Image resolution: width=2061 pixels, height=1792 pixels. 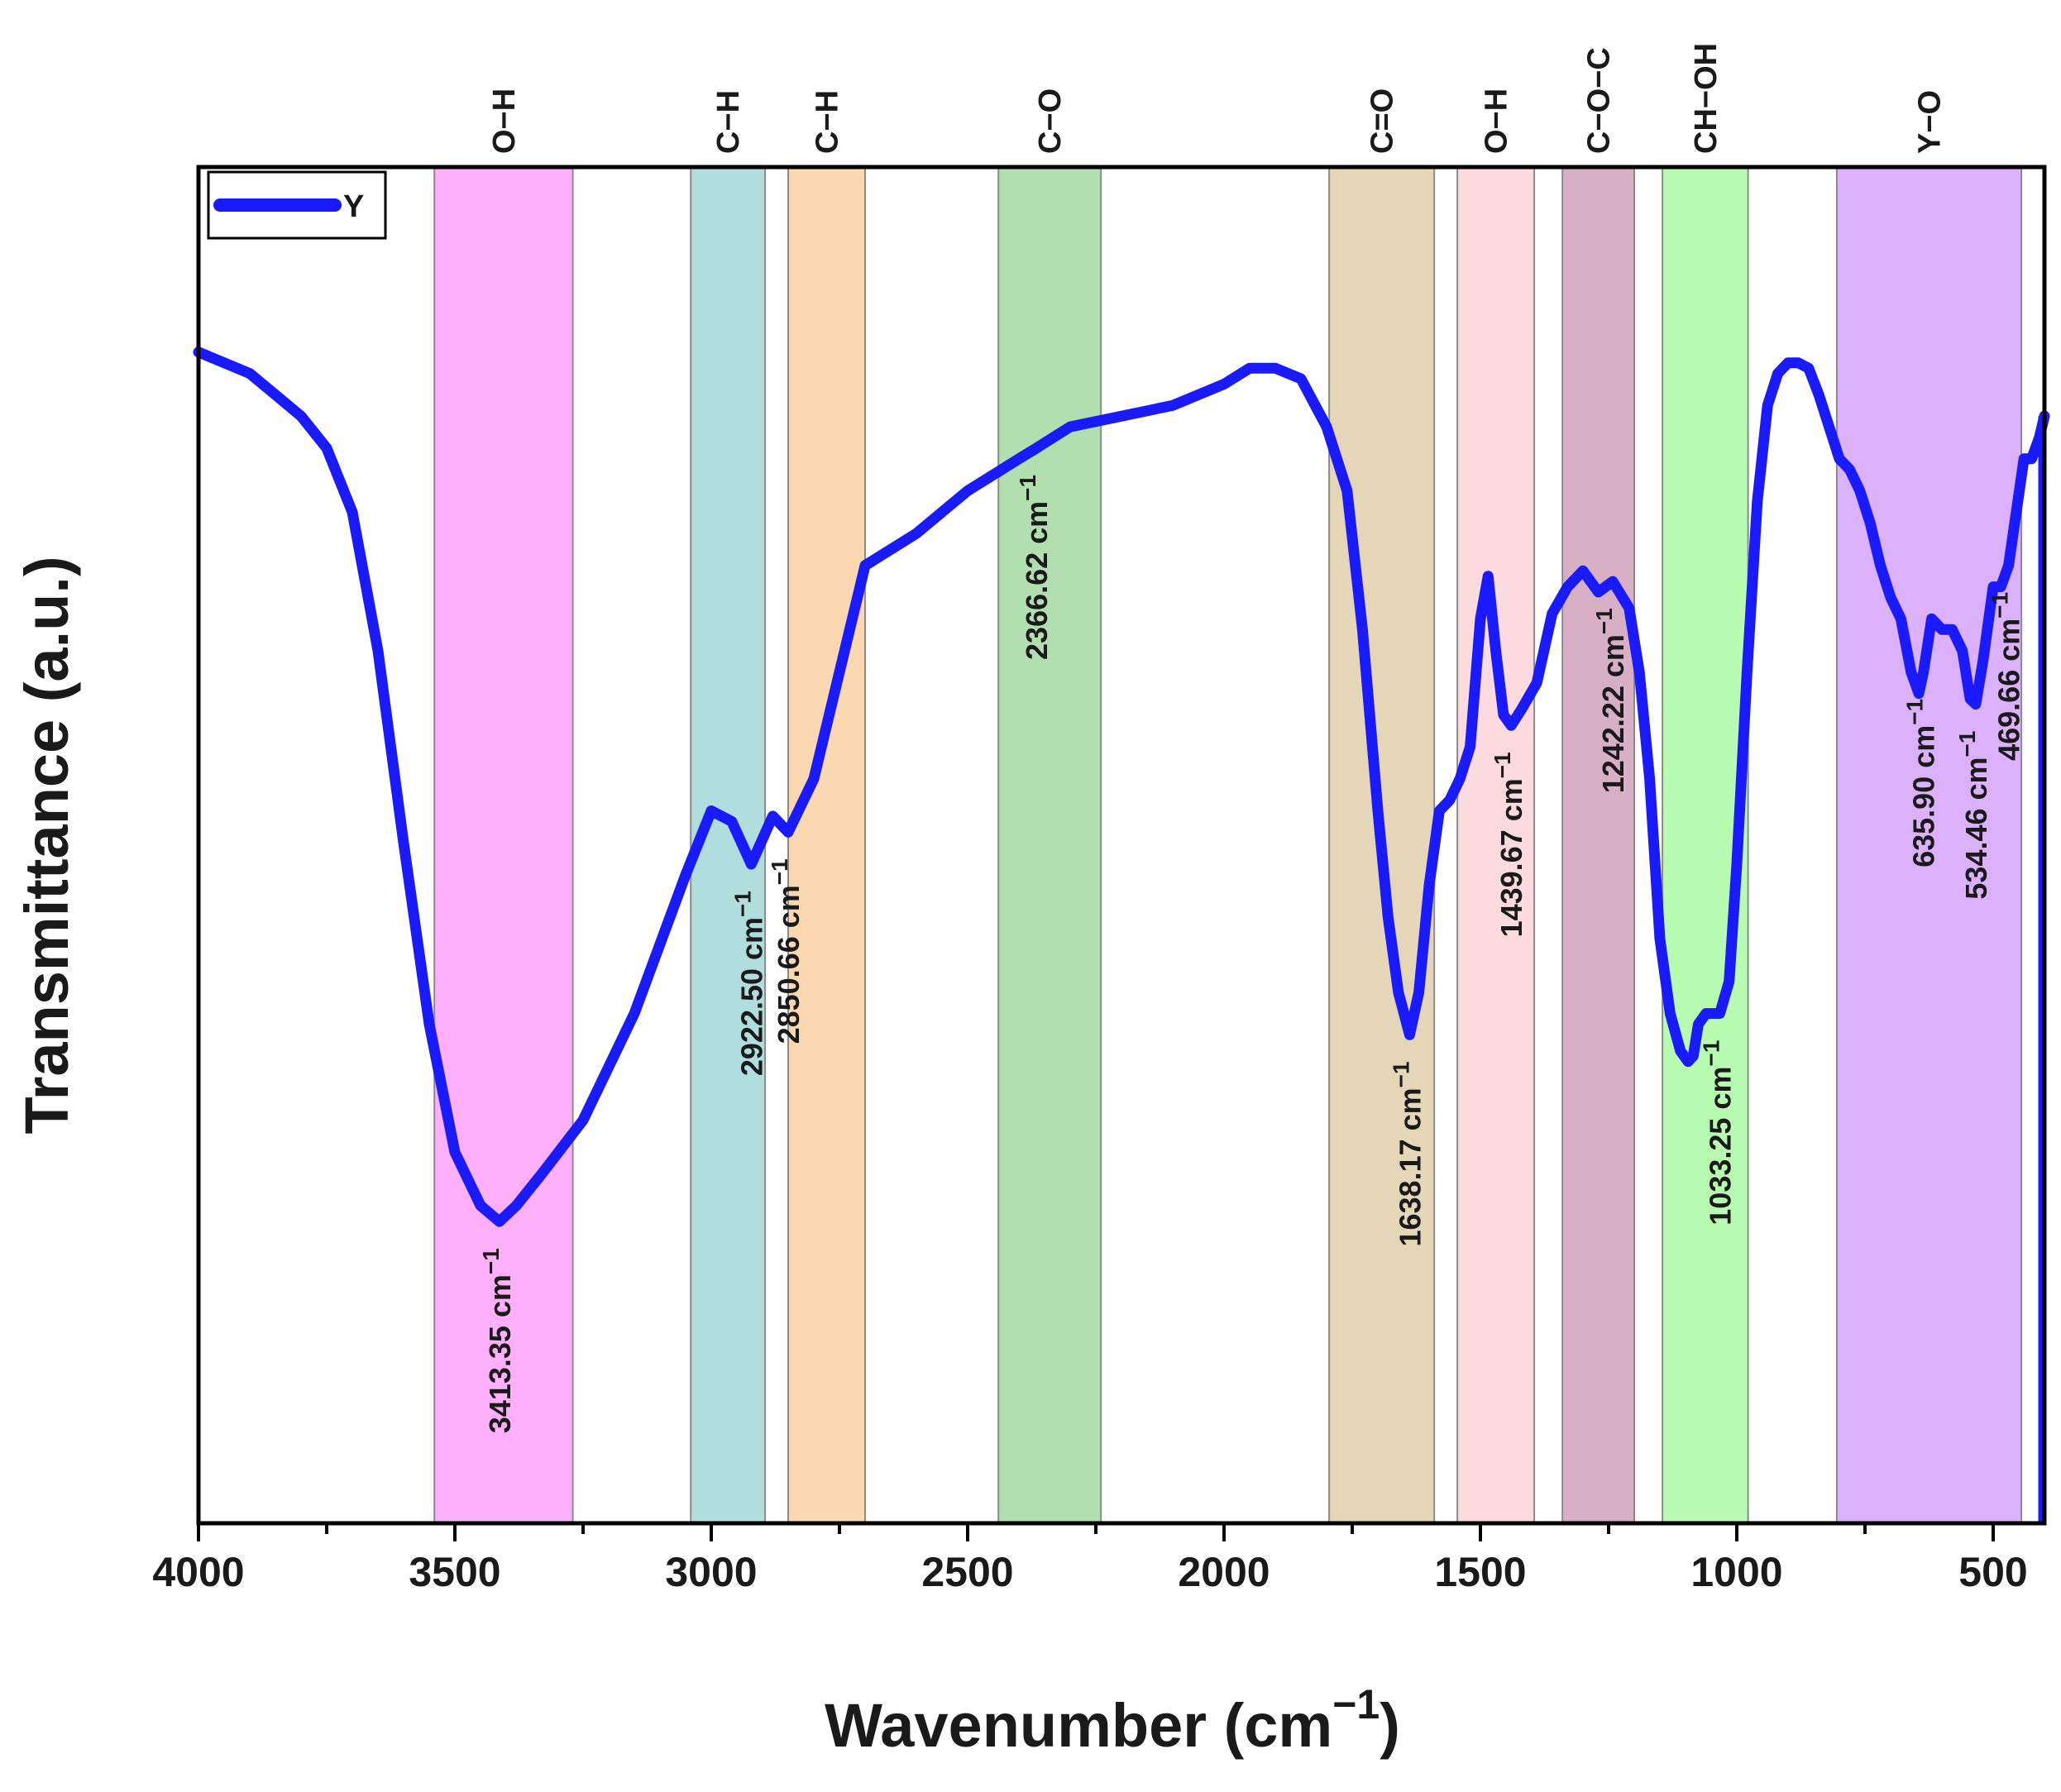 What do you see at coordinates (1390, 1725) in the screenshot?
I see `x-axis-title-close: )` at bounding box center [1390, 1725].